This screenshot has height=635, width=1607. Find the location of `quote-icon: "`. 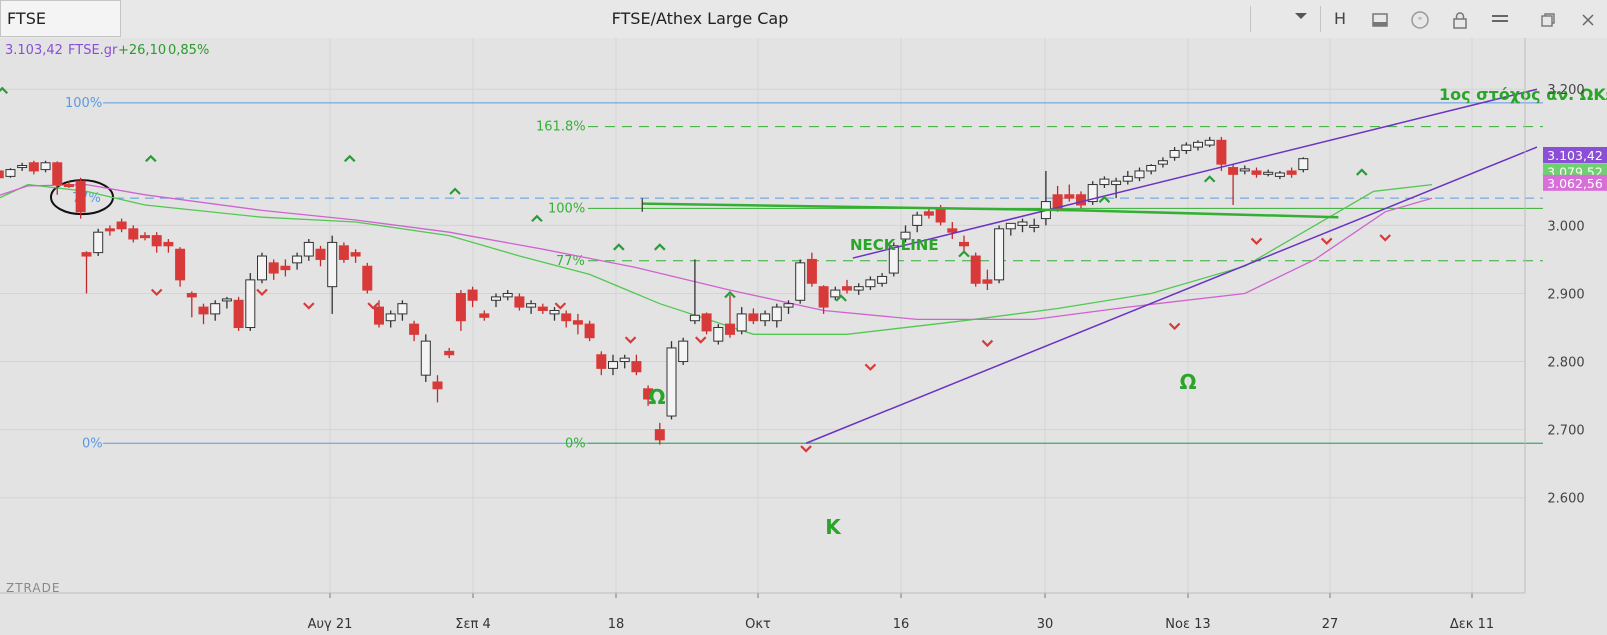

quote-icon: " is located at coordinates (1420, 19).